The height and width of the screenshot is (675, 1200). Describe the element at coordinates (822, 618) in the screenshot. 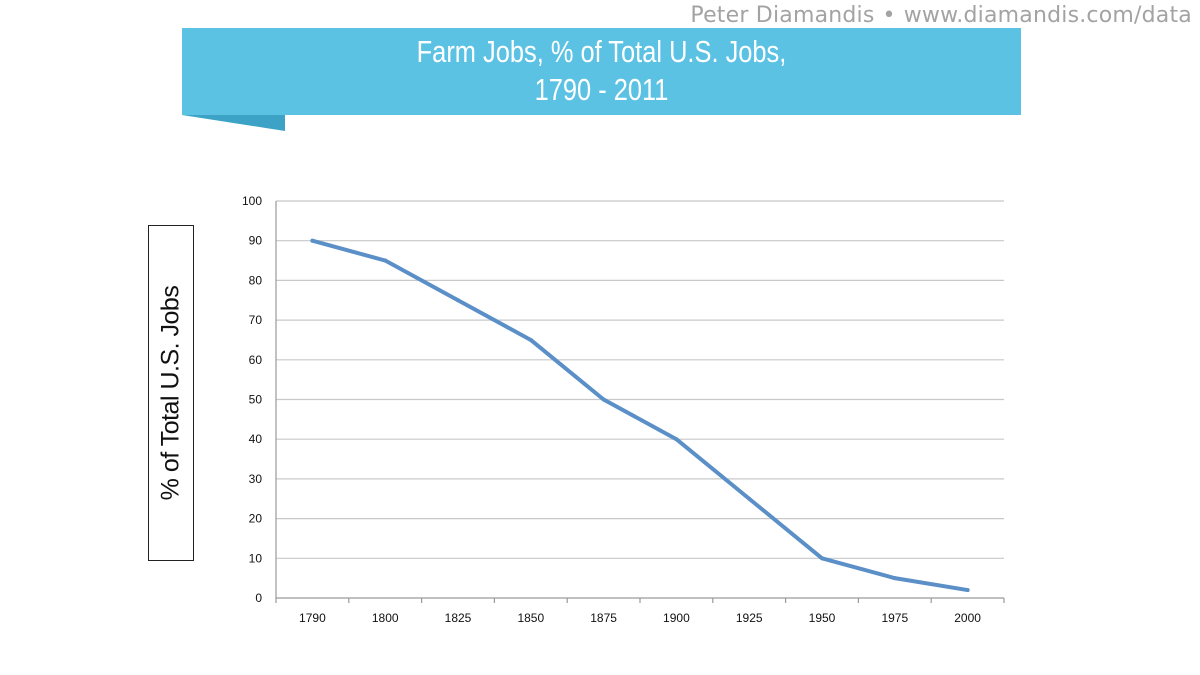

I see `x-tick-label: 1950` at that location.